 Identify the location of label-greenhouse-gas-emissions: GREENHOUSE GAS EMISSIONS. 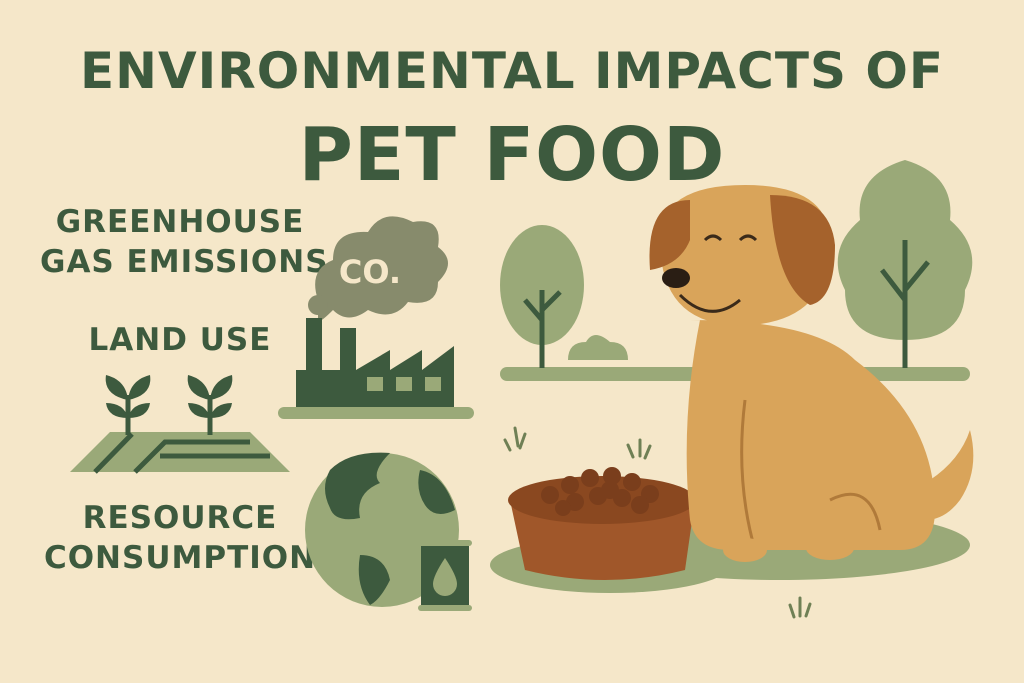
(184, 242).